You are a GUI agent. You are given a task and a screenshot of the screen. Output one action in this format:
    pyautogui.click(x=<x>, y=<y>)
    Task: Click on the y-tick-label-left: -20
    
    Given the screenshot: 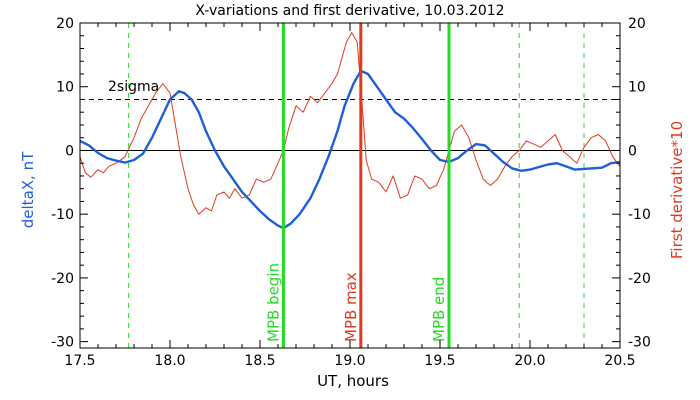 What is the action you would take?
    pyautogui.click(x=62, y=279)
    